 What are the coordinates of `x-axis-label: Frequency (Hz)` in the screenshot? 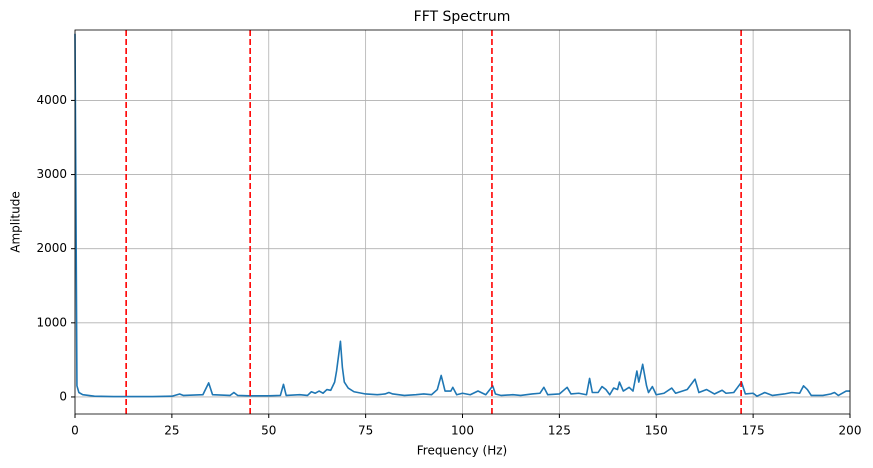 It's located at (462, 451).